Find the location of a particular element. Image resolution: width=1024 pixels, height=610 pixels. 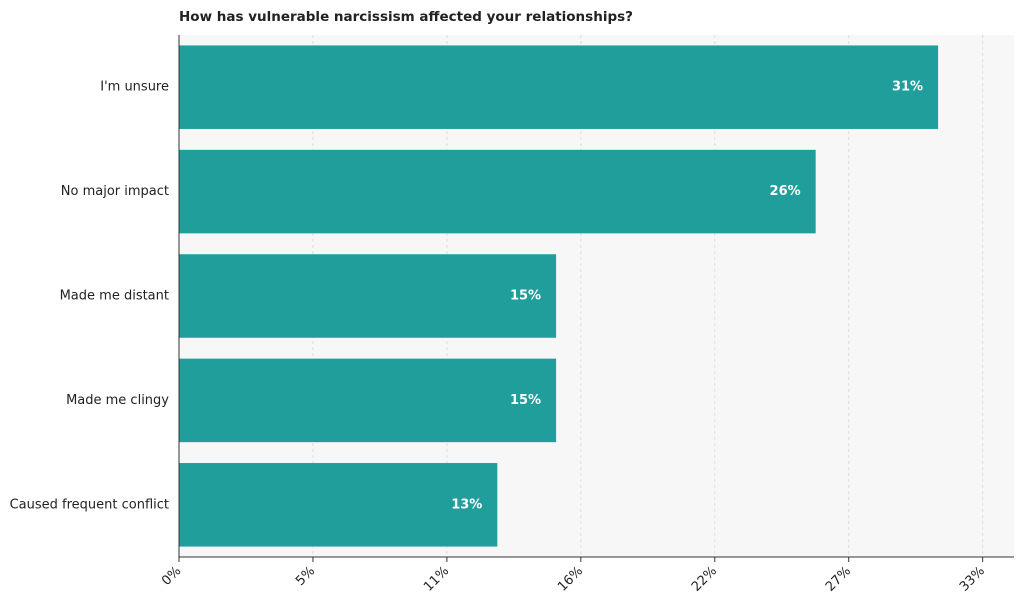

x-tick-label: 11% is located at coordinates (436, 579).